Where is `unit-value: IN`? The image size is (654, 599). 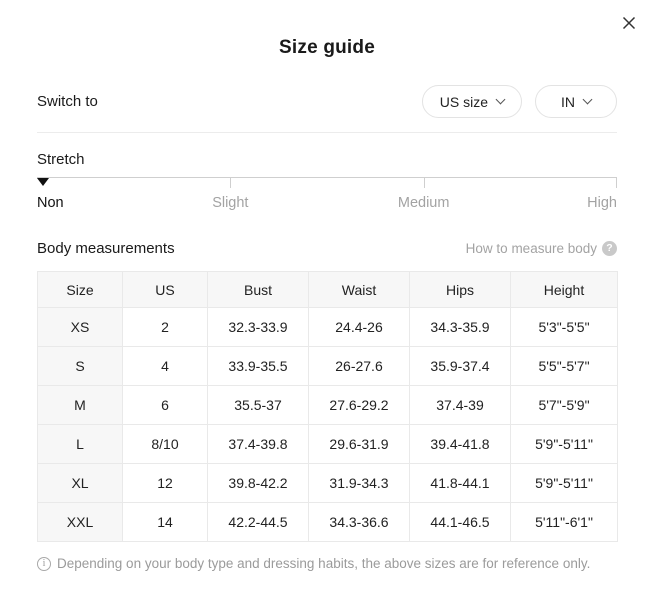 unit-value: IN is located at coordinates (568, 101).